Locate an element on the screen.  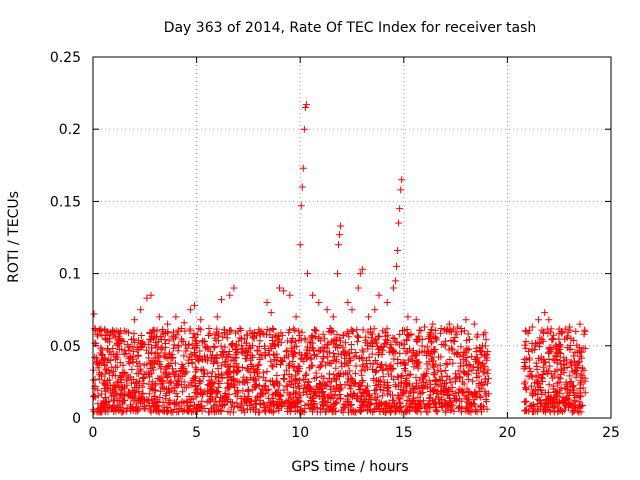
y-tick-label: 0.15 is located at coordinates (65, 202).